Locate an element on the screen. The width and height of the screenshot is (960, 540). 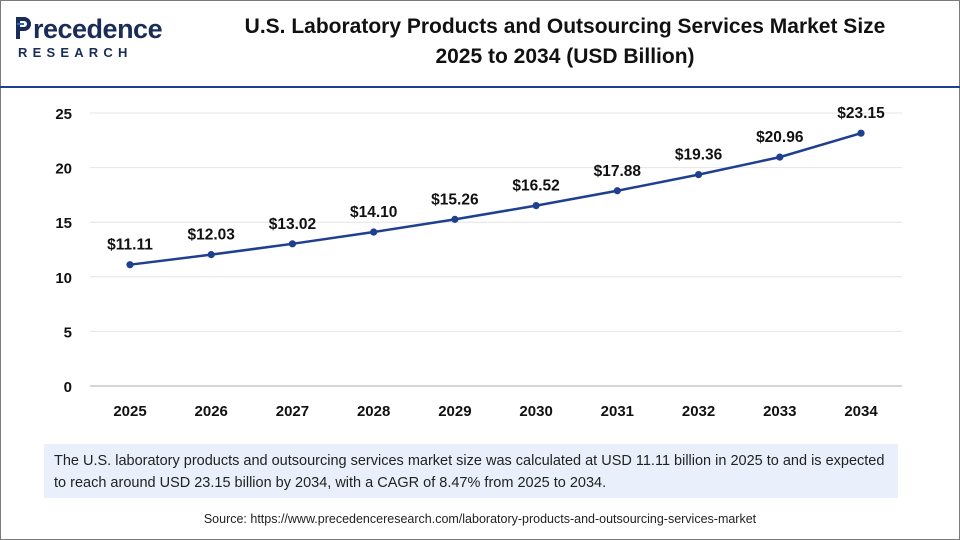
data-label: $17.88 is located at coordinates (618, 171).